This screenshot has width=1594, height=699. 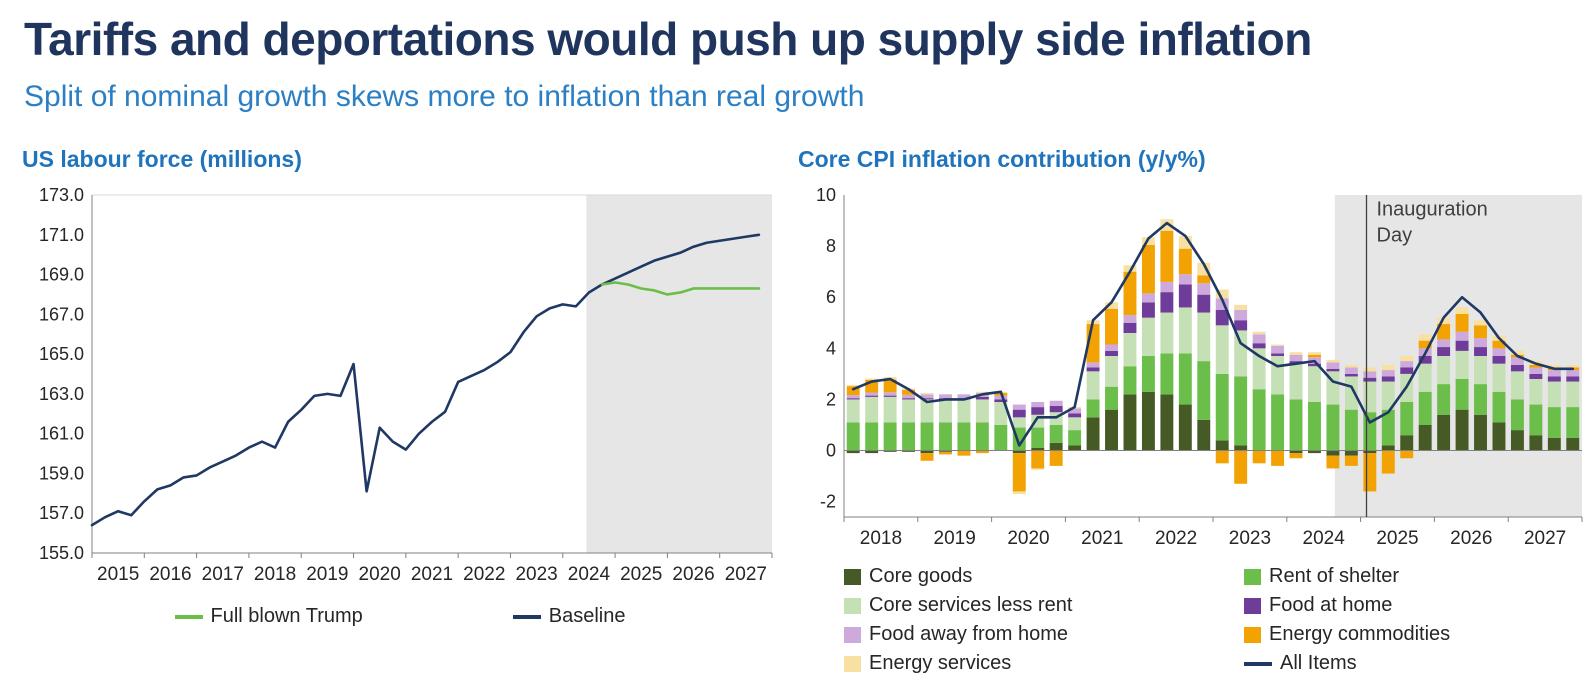 What do you see at coordinates (693, 574) in the screenshot?
I see `svg-text: 2026` at bounding box center [693, 574].